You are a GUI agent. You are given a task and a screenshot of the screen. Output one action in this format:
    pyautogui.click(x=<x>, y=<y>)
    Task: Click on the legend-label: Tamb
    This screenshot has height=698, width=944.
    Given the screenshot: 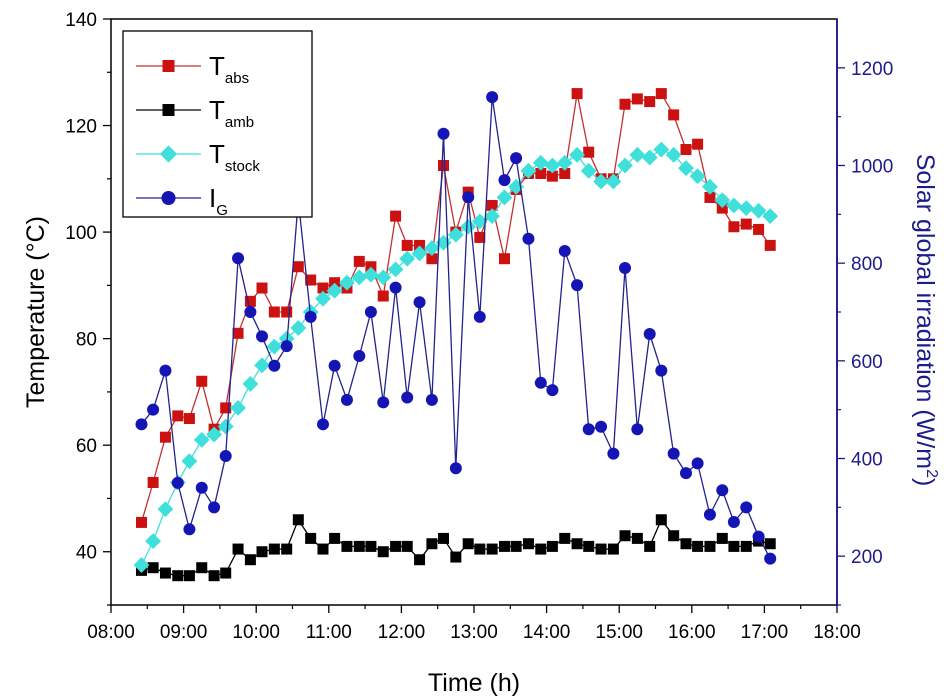 What is the action you would take?
    pyautogui.click(x=231, y=113)
    